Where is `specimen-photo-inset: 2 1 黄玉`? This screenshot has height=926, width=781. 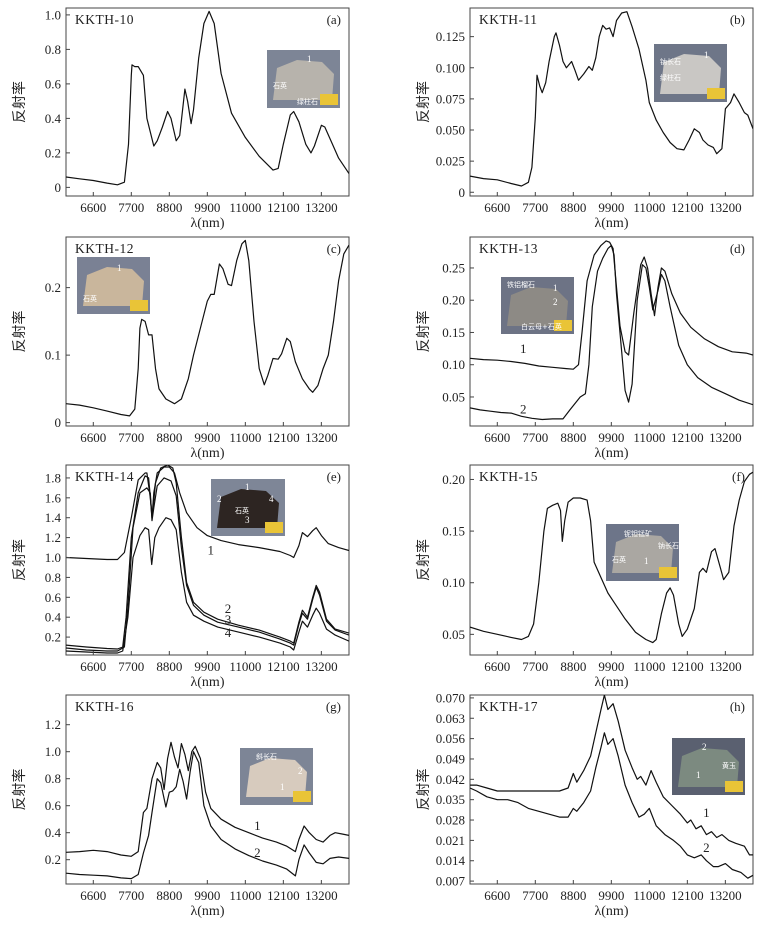 specimen-photo-inset: 2 1 黄玉 is located at coordinates (708, 766).